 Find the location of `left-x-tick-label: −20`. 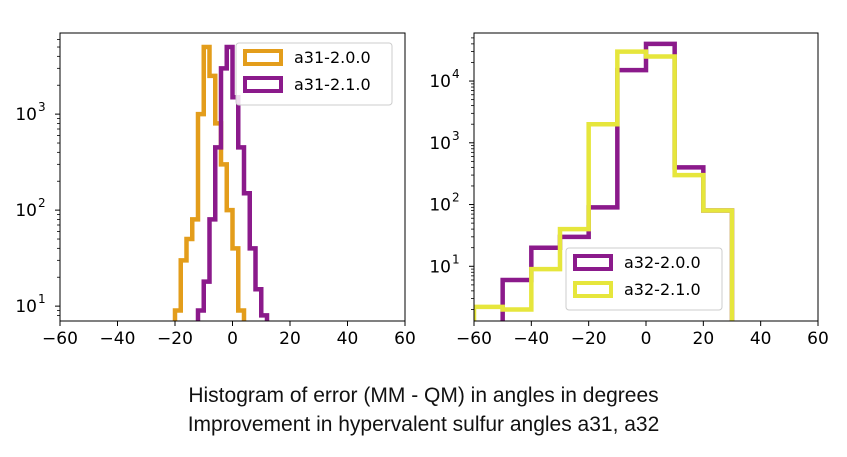

left-x-tick-label: −20 is located at coordinates (175, 339).